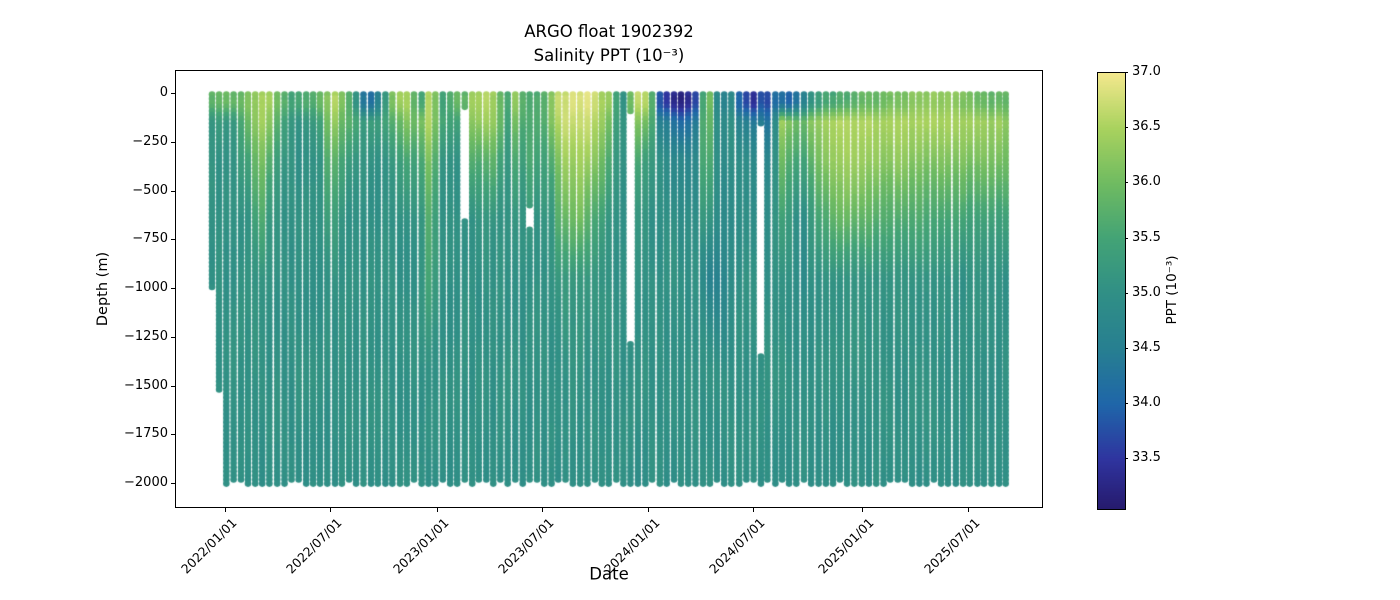 This screenshot has width=1400, height=600. Describe the element at coordinates (1146, 71) in the screenshot. I see `colorbar-tick-label: 37.0` at that location.